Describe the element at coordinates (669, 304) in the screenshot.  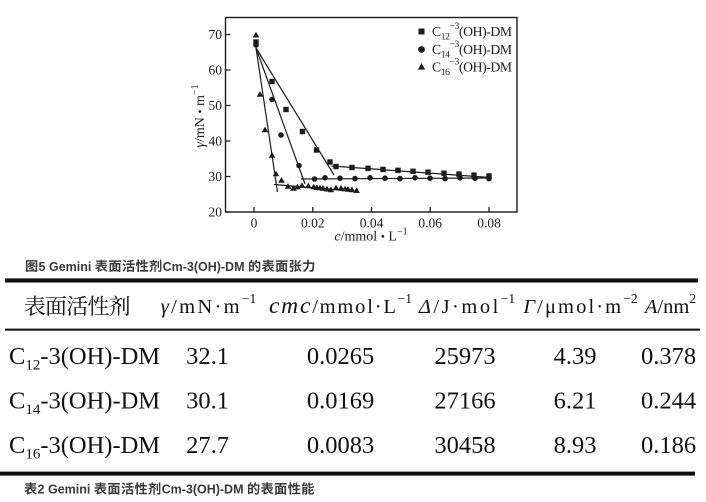
I see `svg-text: A/nm2` at that location.